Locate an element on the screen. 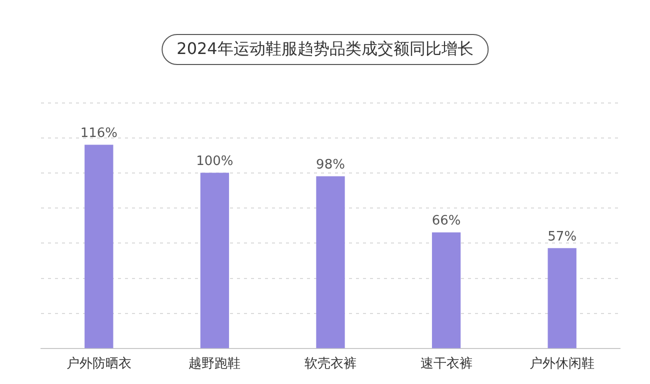 This screenshot has width=650, height=384. chart-title: 2024年运动鞋服趋势品类成交额同比增长 is located at coordinates (325, 49).